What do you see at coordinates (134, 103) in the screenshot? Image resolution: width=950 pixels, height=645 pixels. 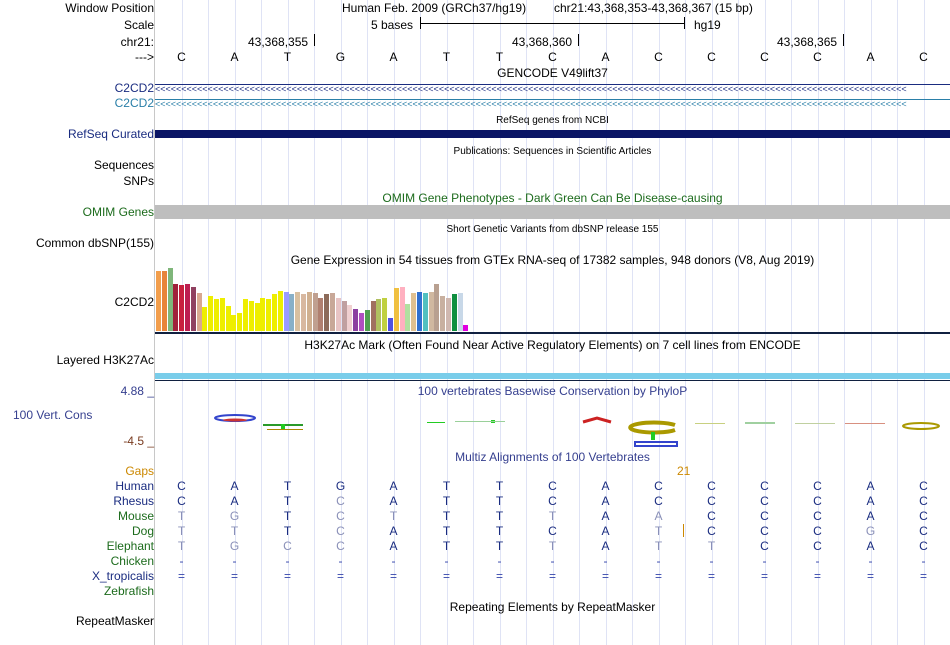 I see `gencode-gene-label-2: C2CD2` at bounding box center [134, 103].